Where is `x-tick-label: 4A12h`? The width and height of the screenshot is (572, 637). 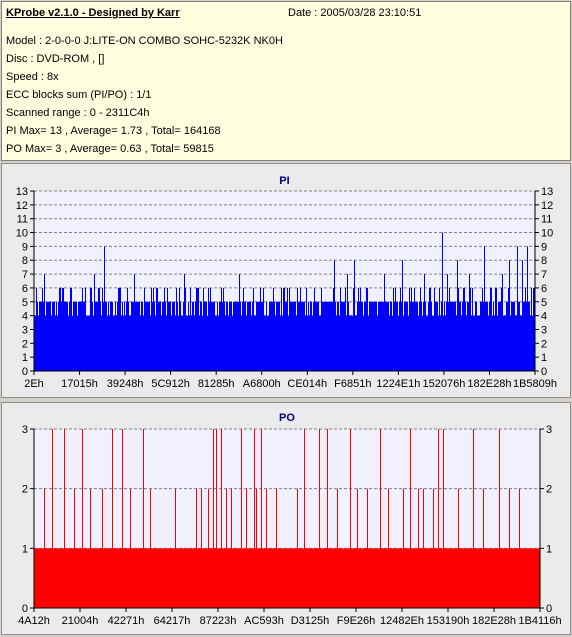
x-tick-label: 4A12h is located at coordinates (34, 621).